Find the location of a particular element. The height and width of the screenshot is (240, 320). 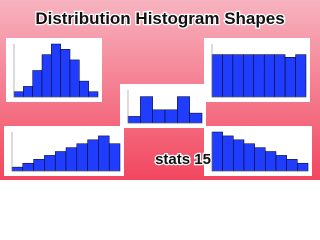

tag: stats 15 is located at coordinates (183, 159).